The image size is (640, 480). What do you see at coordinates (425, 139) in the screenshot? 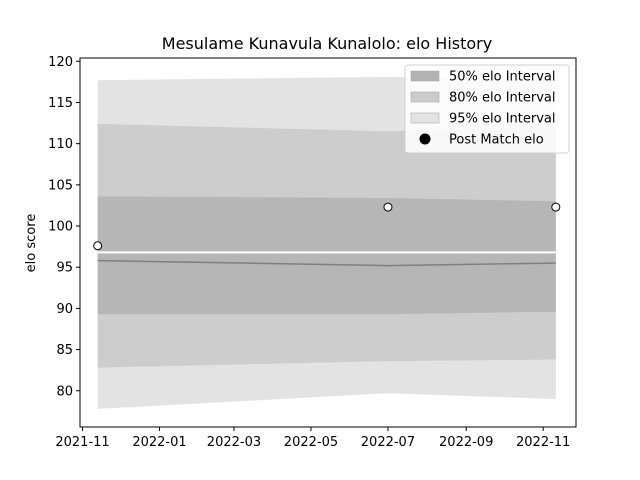
I see `legend-marker` at bounding box center [425, 139].